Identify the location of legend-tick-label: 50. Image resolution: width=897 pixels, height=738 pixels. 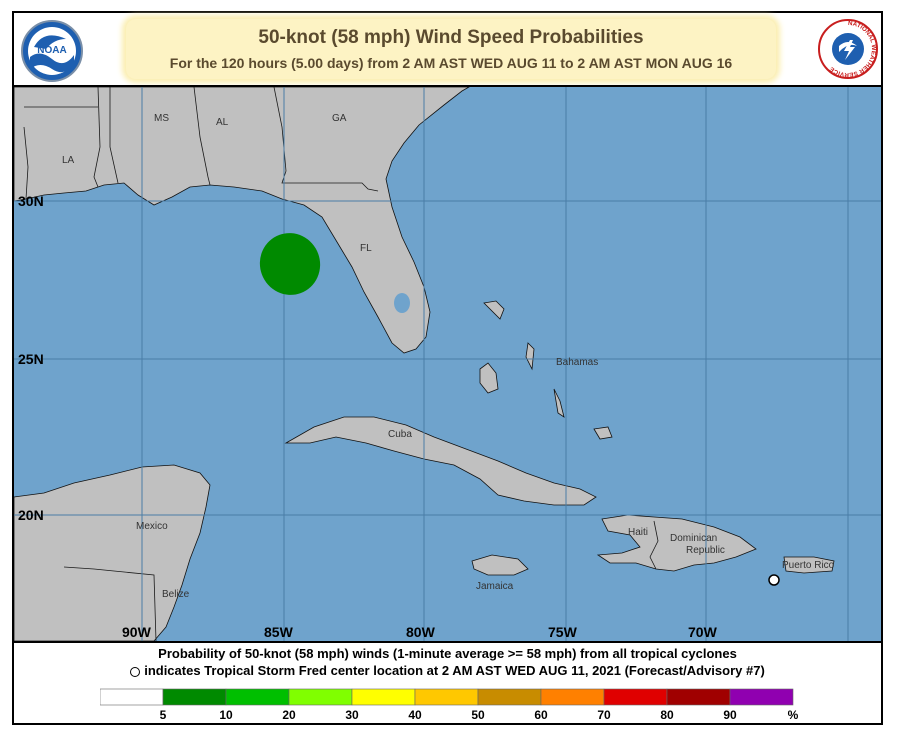
(478, 714).